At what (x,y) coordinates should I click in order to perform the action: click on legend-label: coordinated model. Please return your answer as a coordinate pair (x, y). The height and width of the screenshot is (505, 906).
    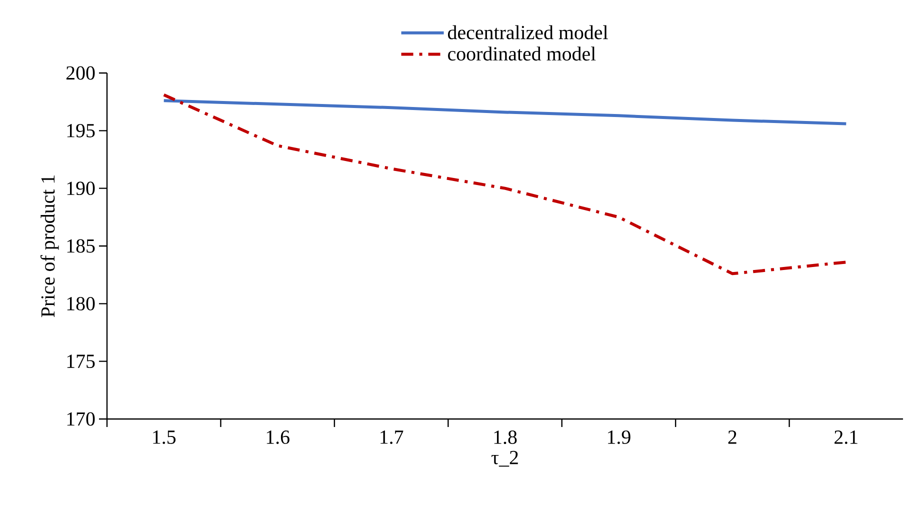
    Looking at the image, I should click on (522, 53).